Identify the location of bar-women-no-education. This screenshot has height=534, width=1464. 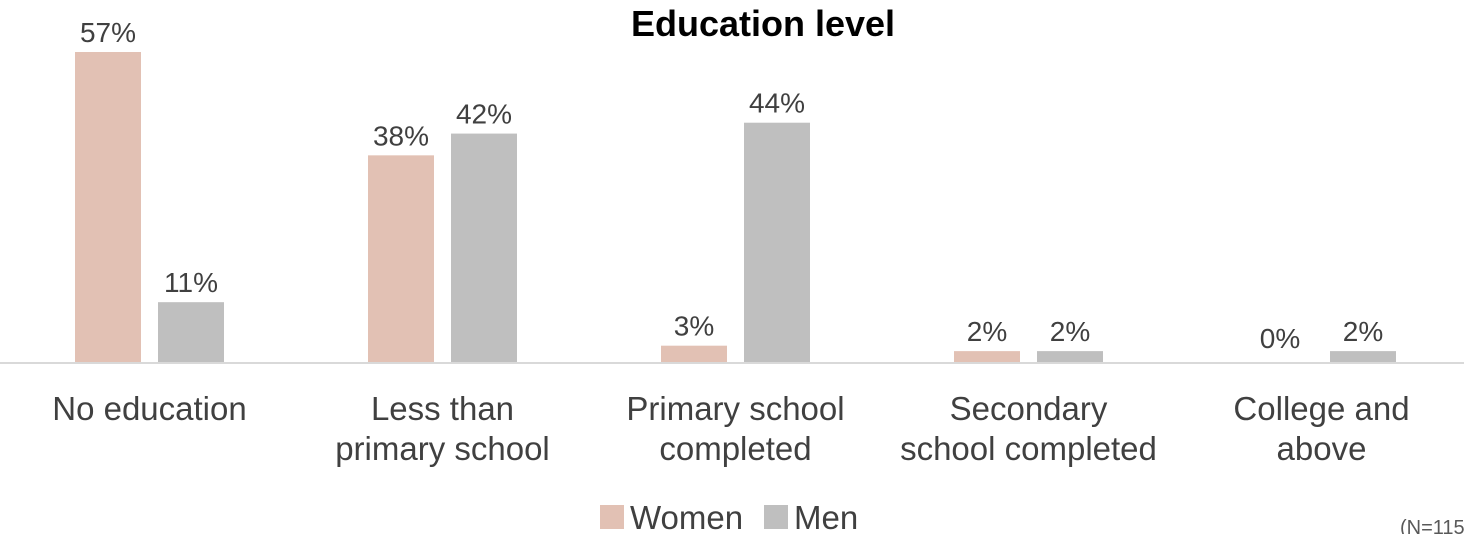
(108, 207).